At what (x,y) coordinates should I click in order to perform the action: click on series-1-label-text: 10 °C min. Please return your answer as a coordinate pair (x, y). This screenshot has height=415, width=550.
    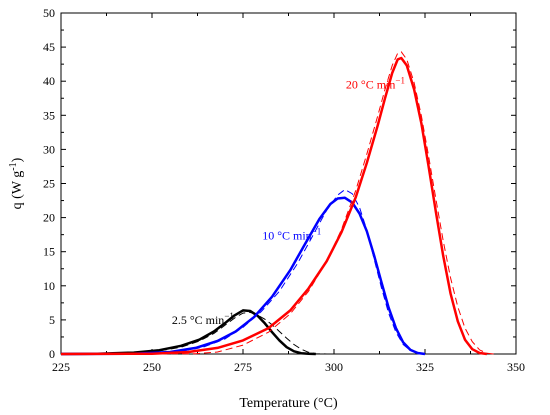
    Looking at the image, I should click on (286, 235).